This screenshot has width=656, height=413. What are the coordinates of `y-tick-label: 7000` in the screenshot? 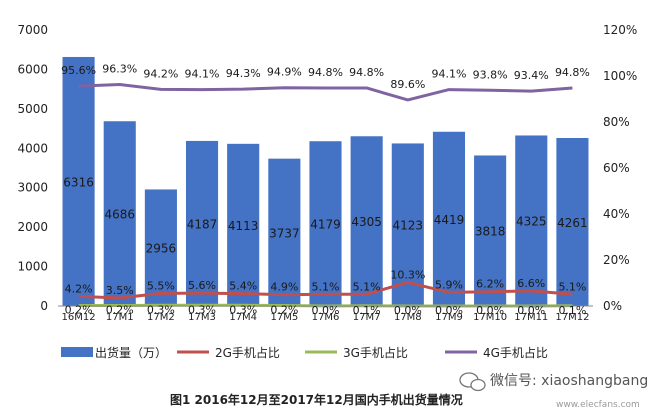 It's located at (32, 30).